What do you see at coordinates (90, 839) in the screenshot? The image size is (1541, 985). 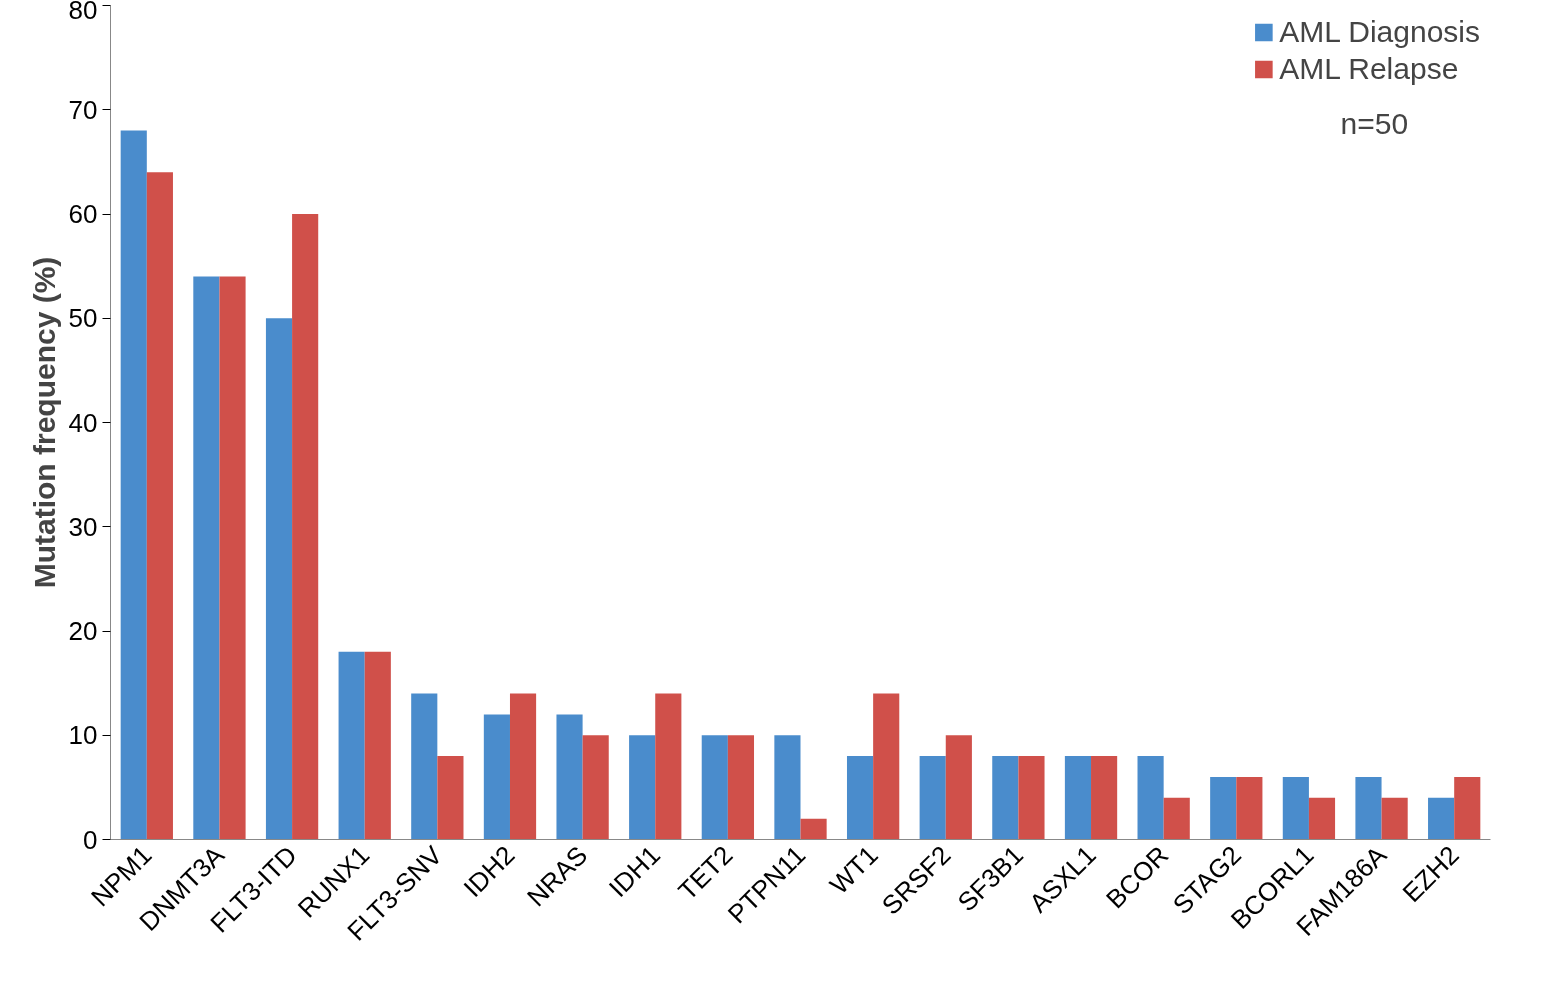 I see `y-tick-label: 0` at bounding box center [90, 839].